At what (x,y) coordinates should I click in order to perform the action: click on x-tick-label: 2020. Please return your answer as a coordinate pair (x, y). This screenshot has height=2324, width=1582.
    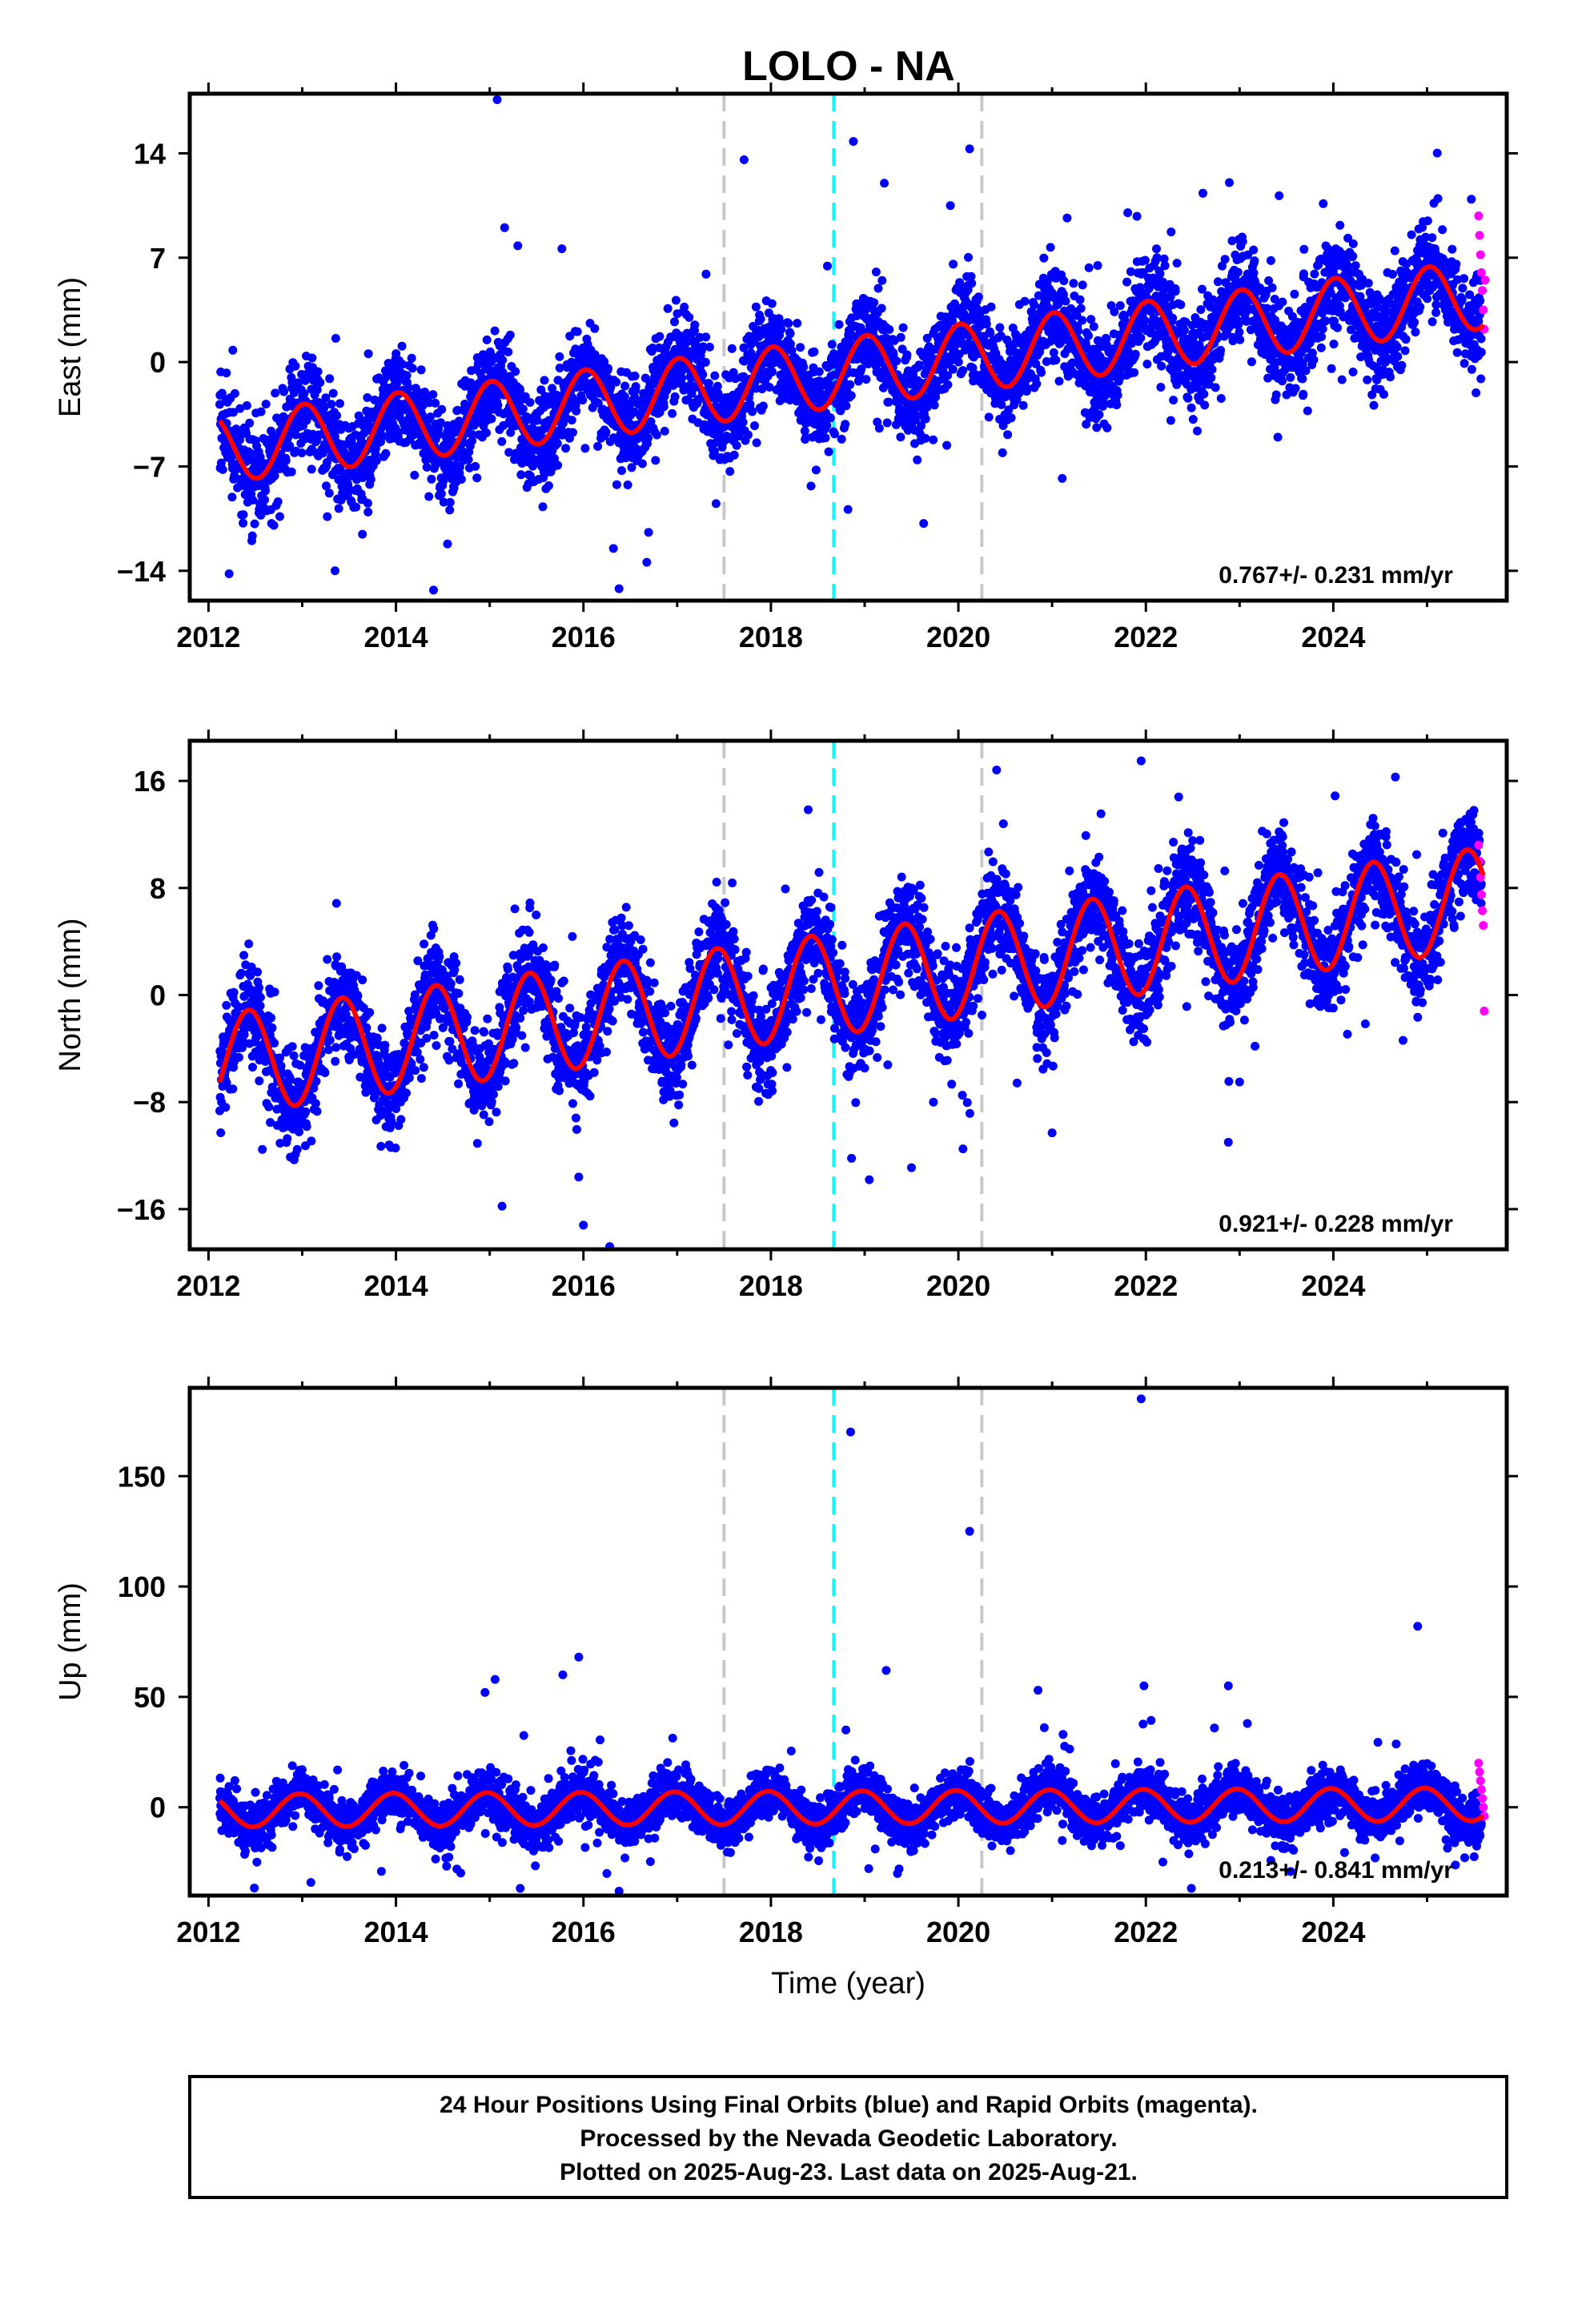
    Looking at the image, I should click on (958, 637).